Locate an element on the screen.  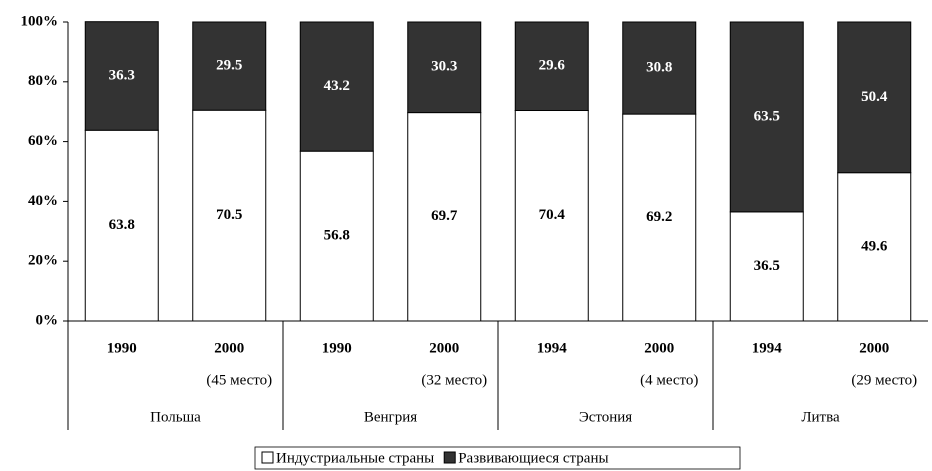
value-label: 70.4 is located at coordinates (552, 215).